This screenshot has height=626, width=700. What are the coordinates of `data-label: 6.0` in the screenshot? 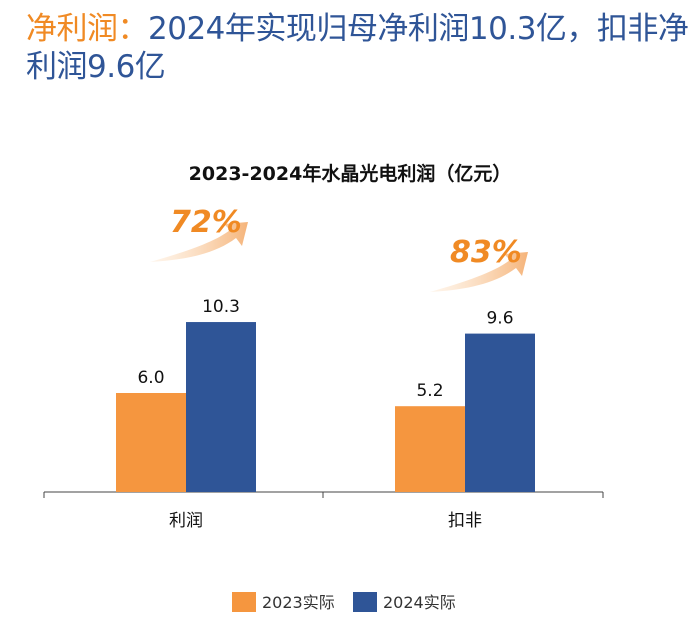 It's located at (150, 378).